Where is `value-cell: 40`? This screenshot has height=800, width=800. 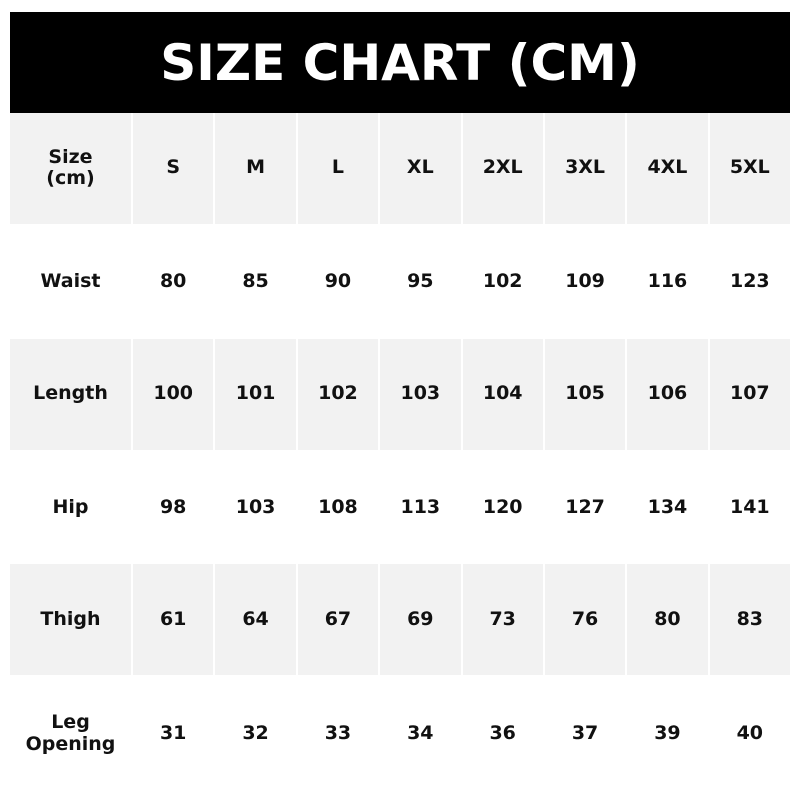 value-cell: 40 is located at coordinates (750, 732).